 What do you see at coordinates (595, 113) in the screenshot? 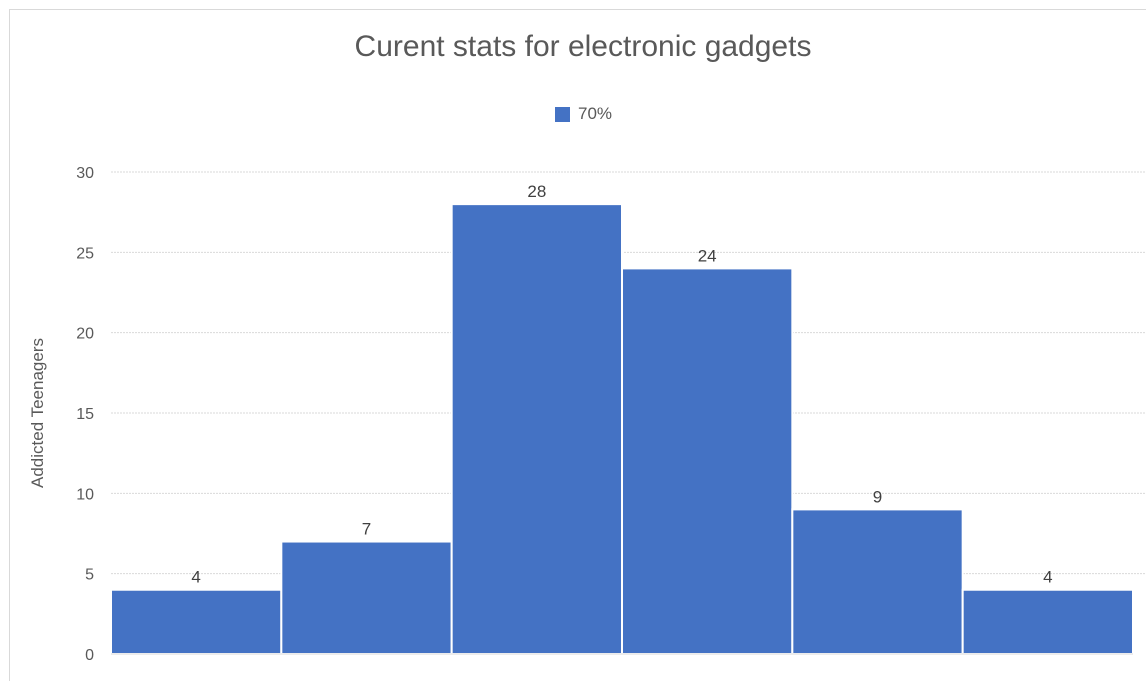
I see `legend-label: 70%` at bounding box center [595, 113].